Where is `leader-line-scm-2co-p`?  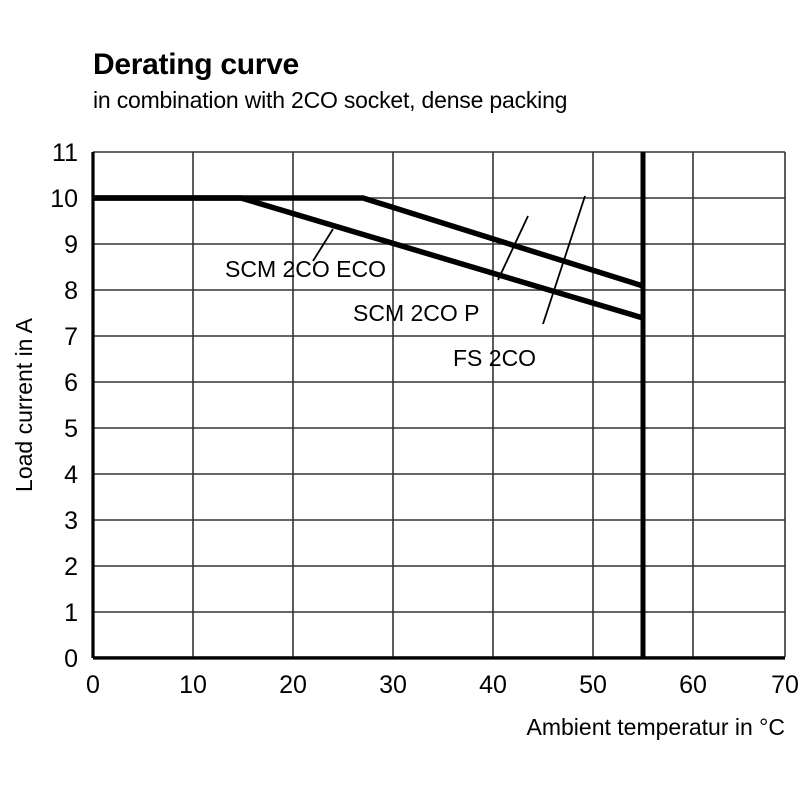
leader-line-scm-2co-p is located at coordinates (513, 248).